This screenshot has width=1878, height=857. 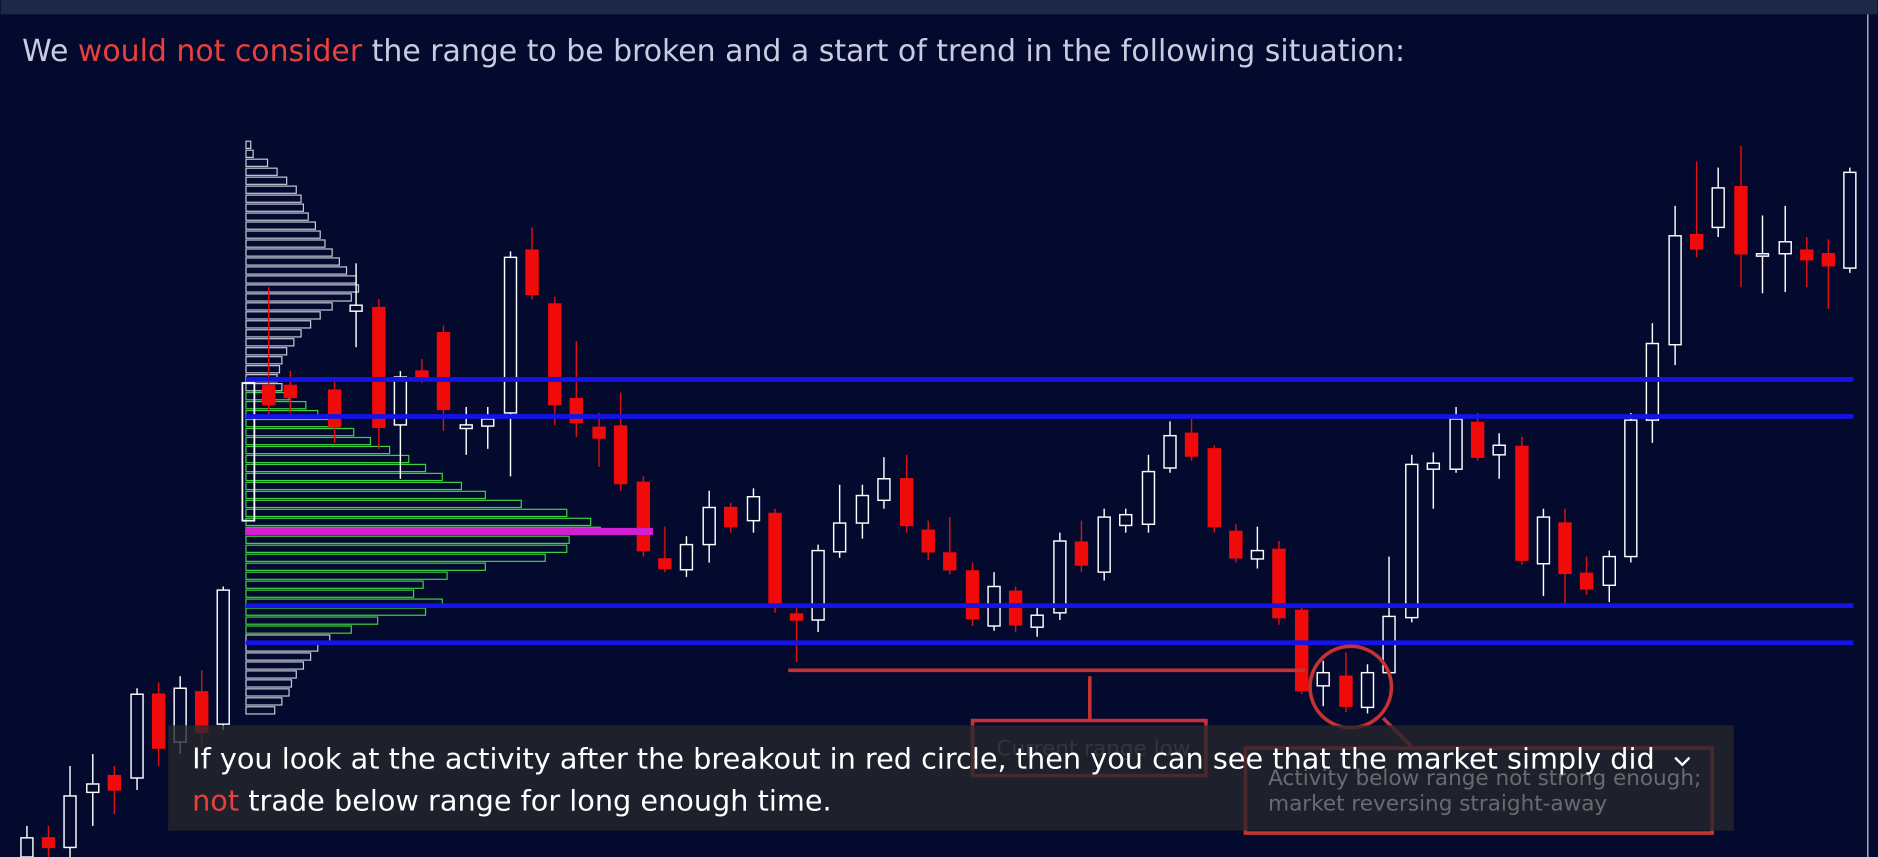 What do you see at coordinates (535, 800) in the screenshot?
I see `caption-part: trade below range for long enough time.` at bounding box center [535, 800].